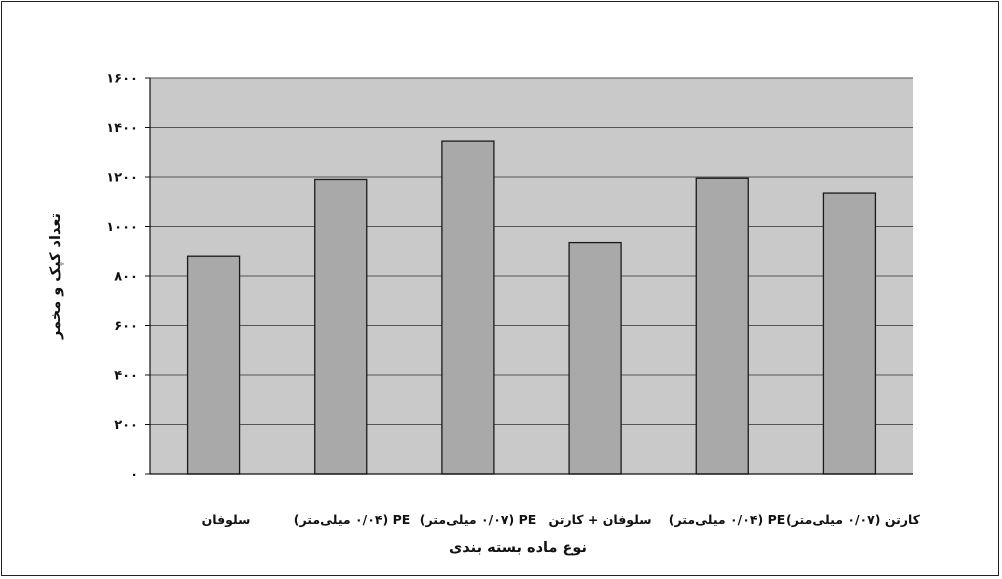  I want to click on y-tick-label: ۱۶۰۰, so click(122, 79).